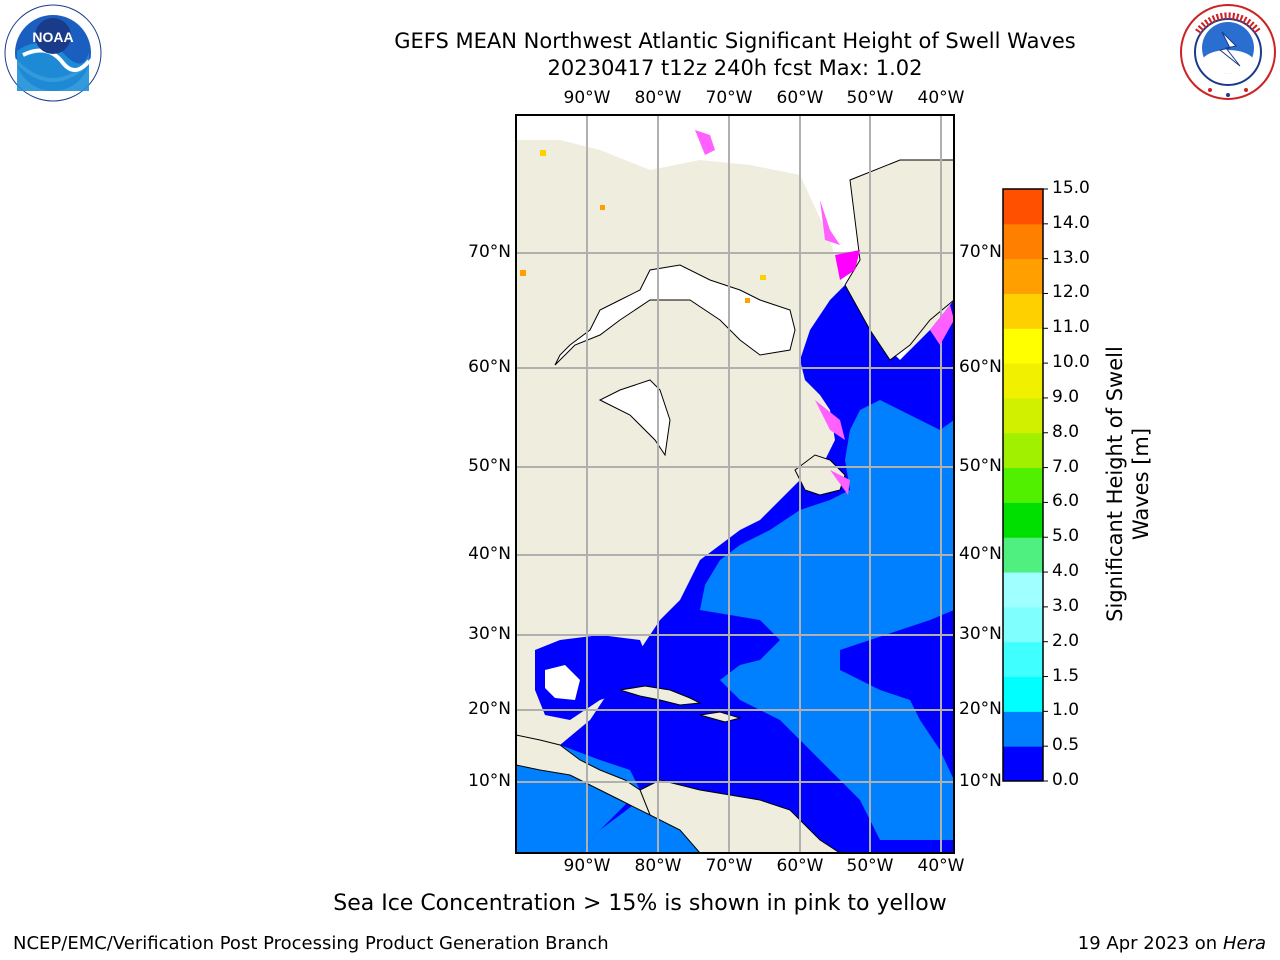 This screenshot has height=960, width=1280. Describe the element at coordinates (489, 367) in the screenshot. I see `lat-label-left-60n: 60°N` at that location.